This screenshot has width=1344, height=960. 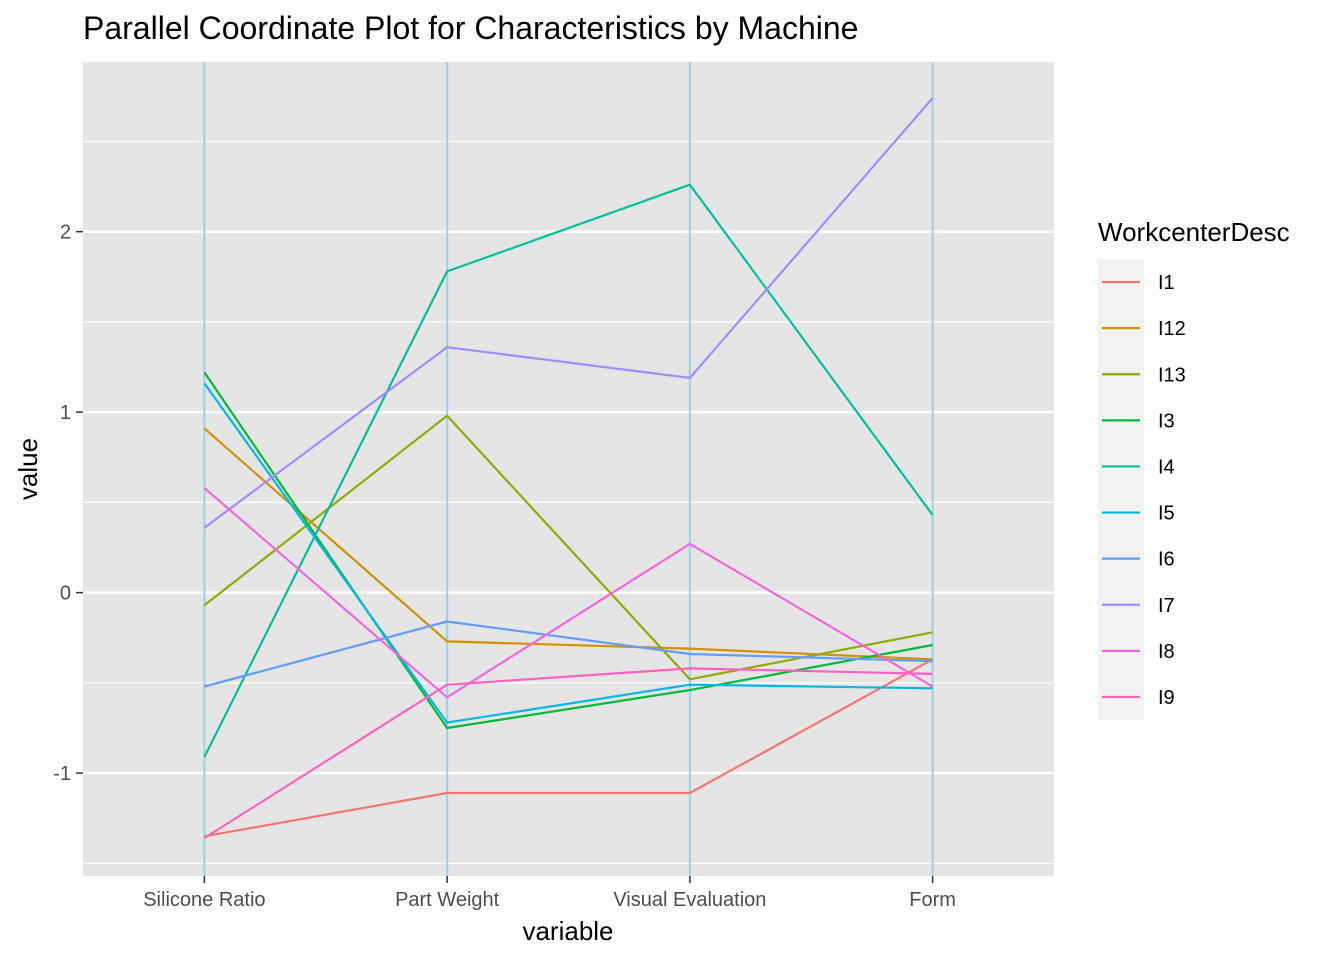 I want to click on legend-label: I9, so click(x=1166, y=698).